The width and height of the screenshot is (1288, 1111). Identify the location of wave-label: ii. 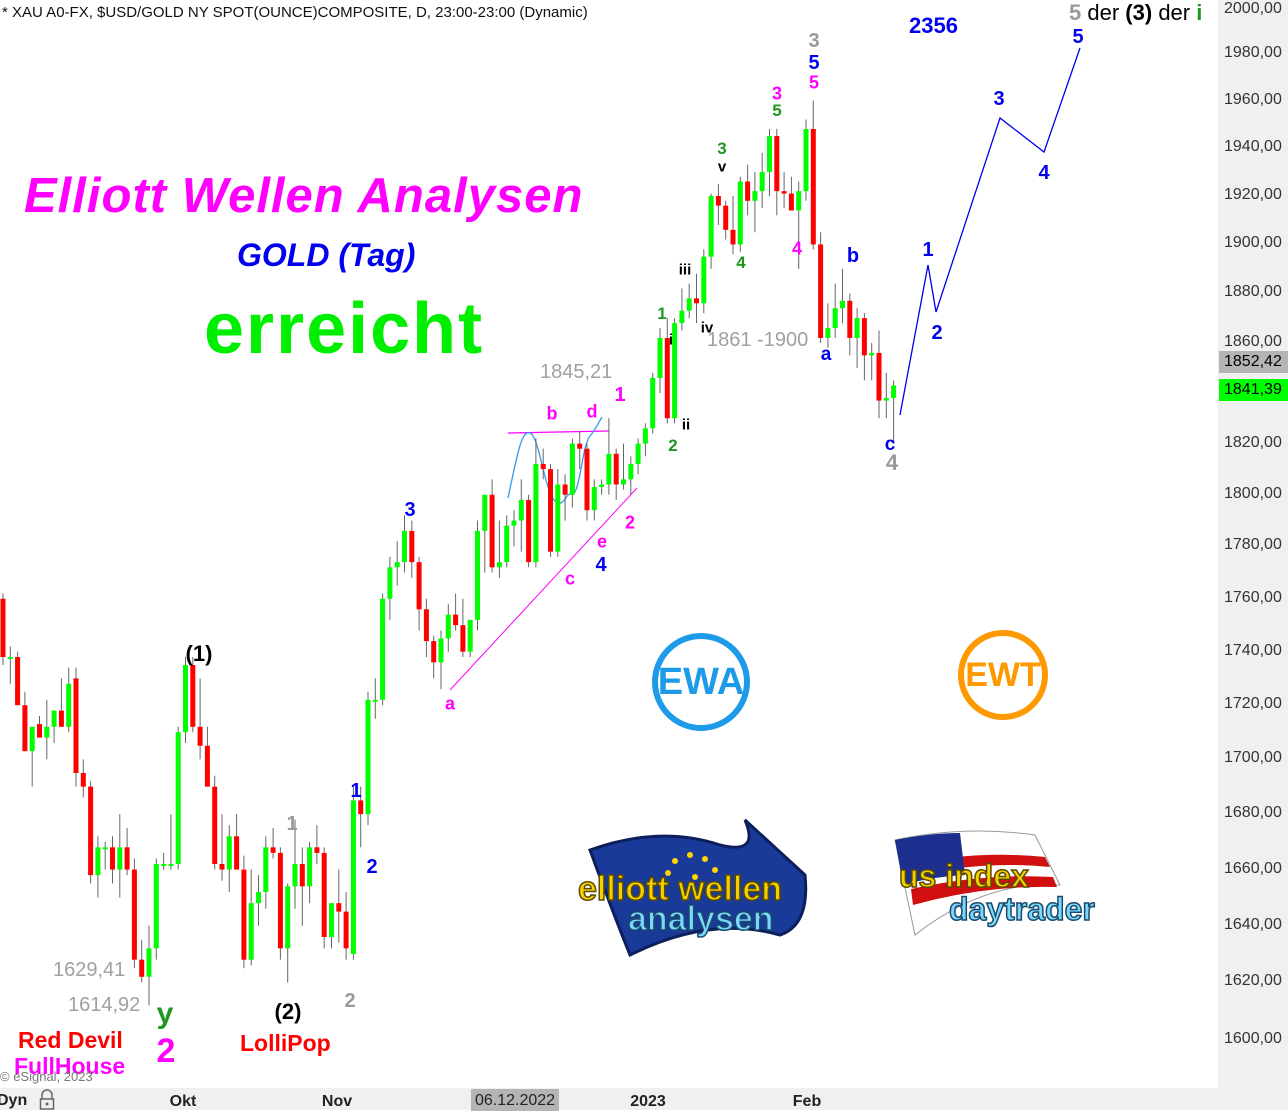
(686, 424).